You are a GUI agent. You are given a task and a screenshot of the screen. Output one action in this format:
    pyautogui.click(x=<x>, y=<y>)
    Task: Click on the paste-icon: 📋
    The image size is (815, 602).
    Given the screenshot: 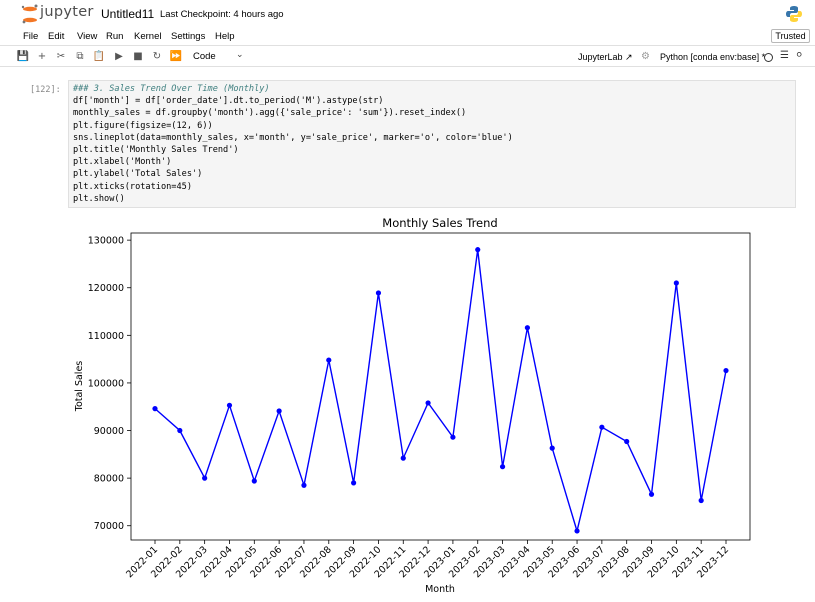 What is the action you would take?
    pyautogui.click(x=99, y=56)
    